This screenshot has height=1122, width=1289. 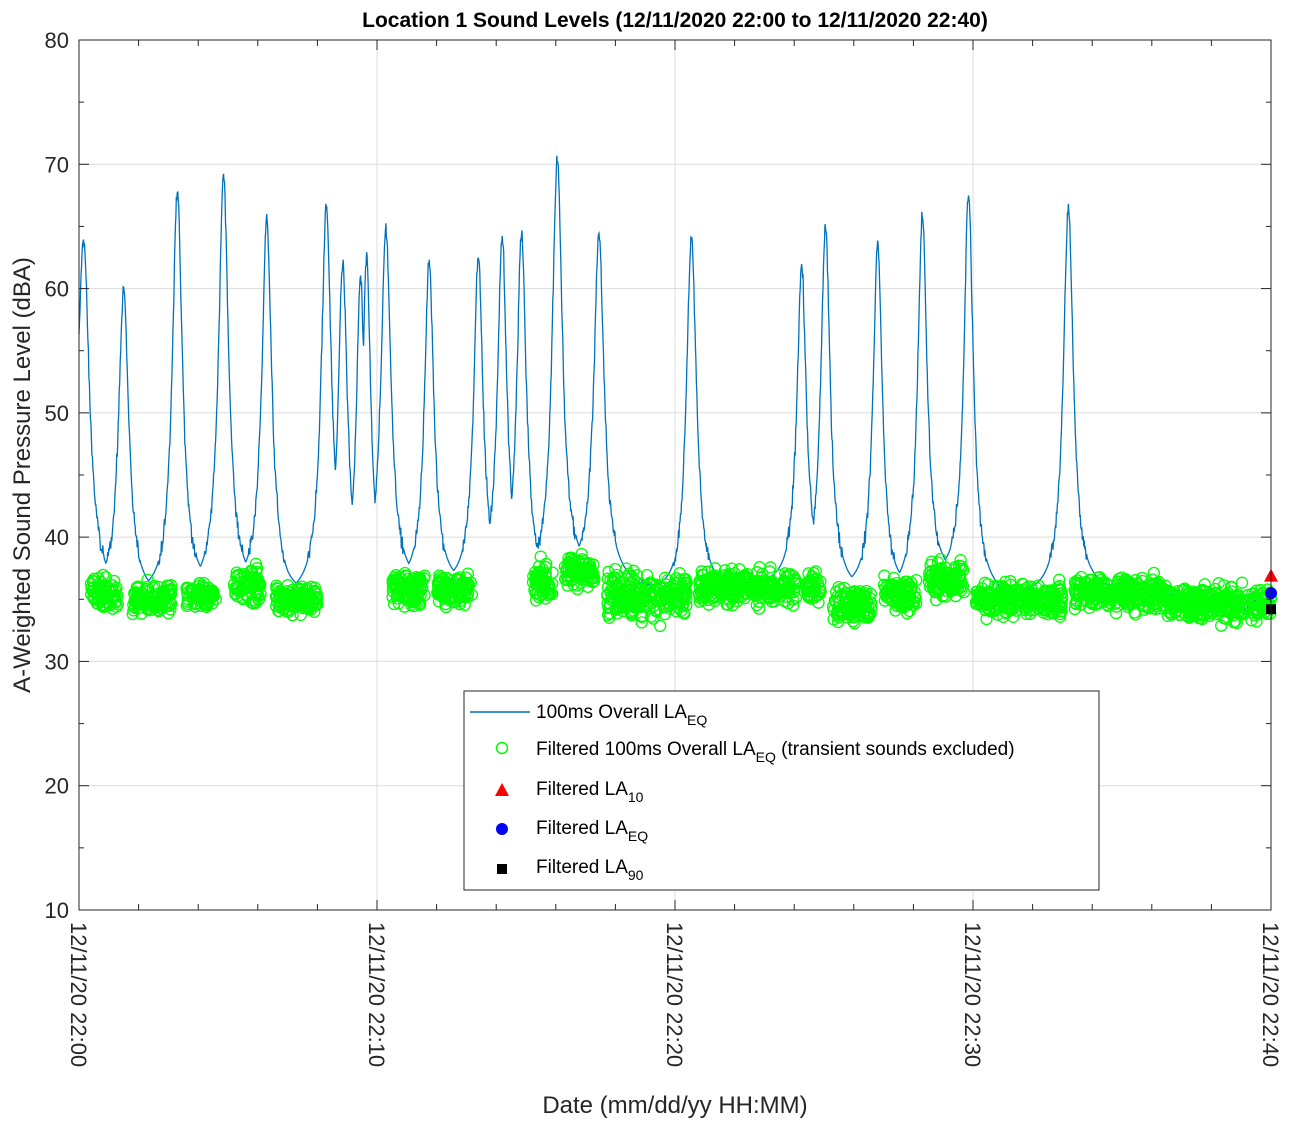 What do you see at coordinates (674, 1105) in the screenshot?
I see `x-axis-title: Date (mm/dd/yy HH:MM)` at bounding box center [674, 1105].